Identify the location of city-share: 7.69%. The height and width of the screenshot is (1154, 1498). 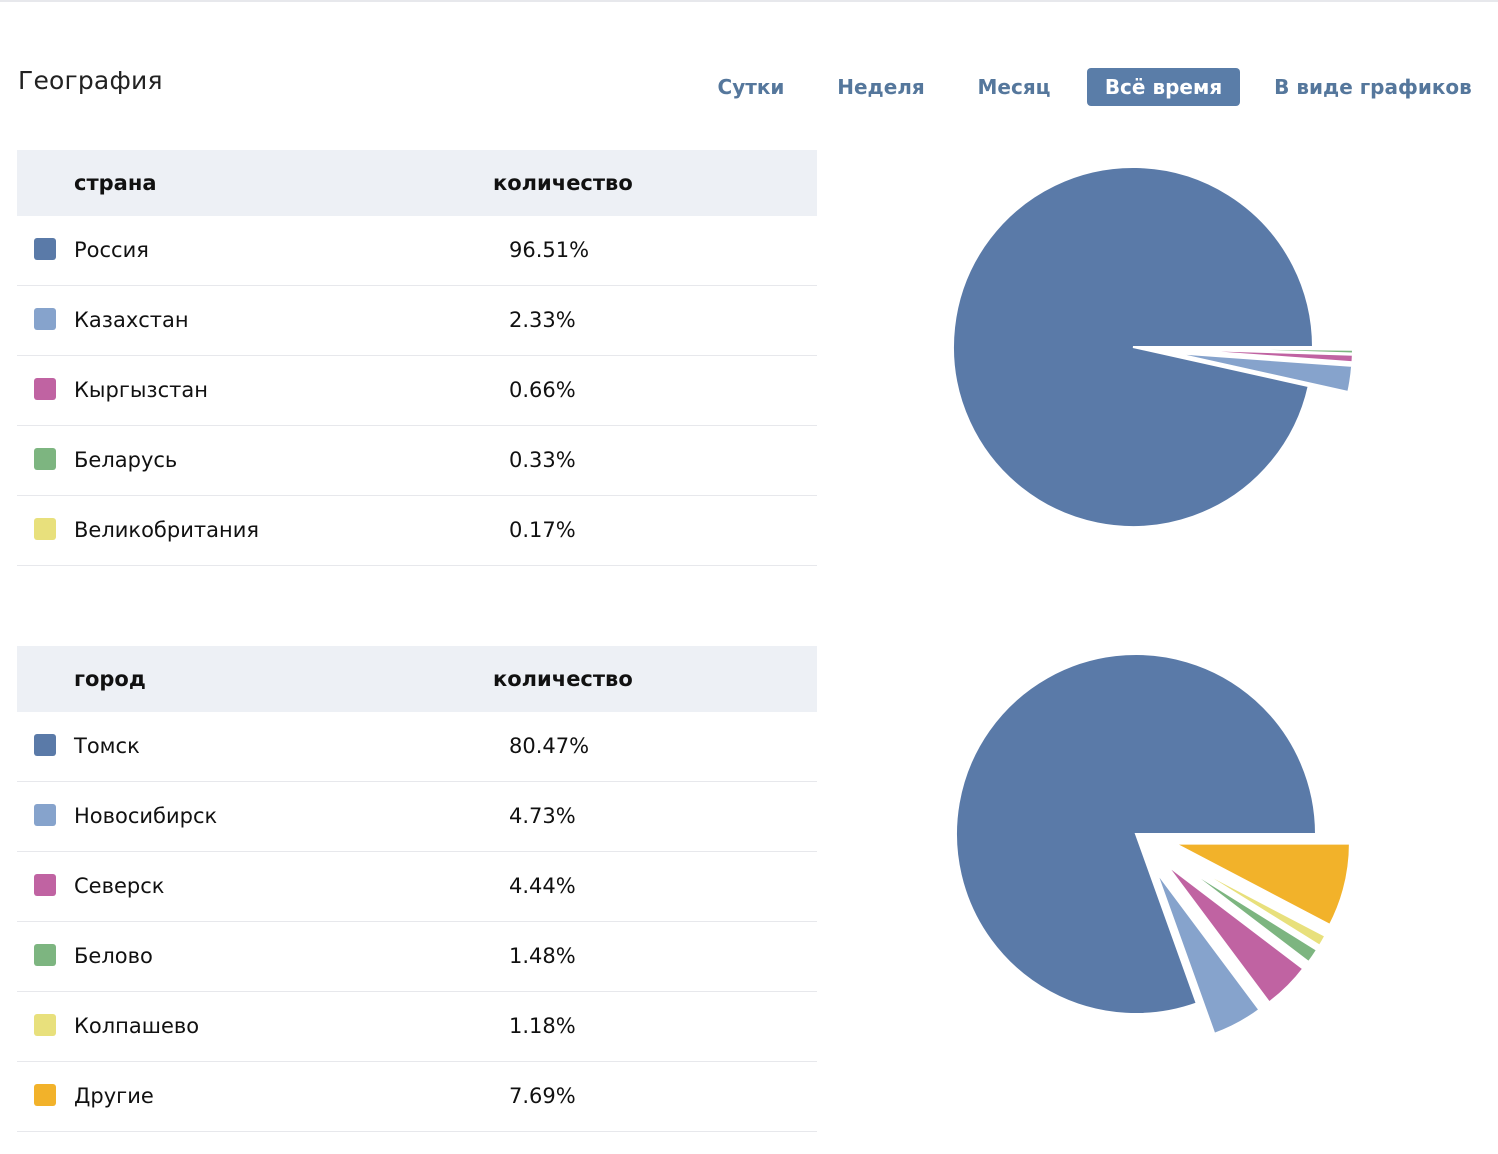
(542, 1096).